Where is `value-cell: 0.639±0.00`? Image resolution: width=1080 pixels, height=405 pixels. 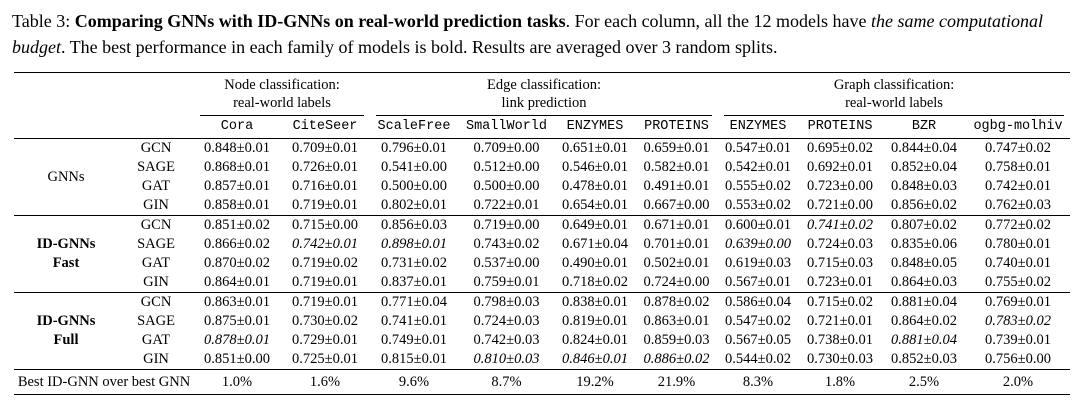 value-cell: 0.639±0.00 is located at coordinates (758, 244).